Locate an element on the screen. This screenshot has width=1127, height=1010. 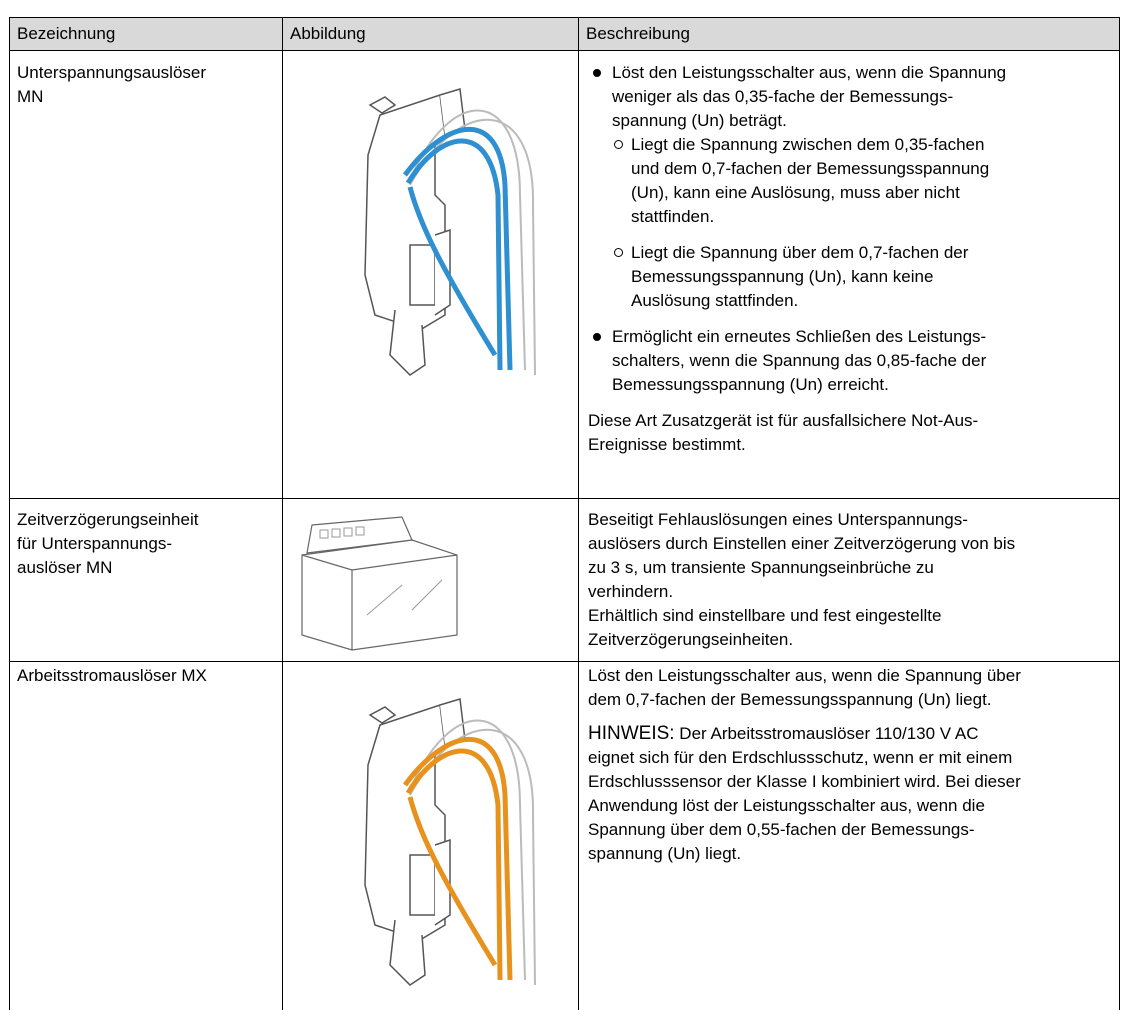
text-line: Ereignisse bestimmt. is located at coordinates (667, 444).